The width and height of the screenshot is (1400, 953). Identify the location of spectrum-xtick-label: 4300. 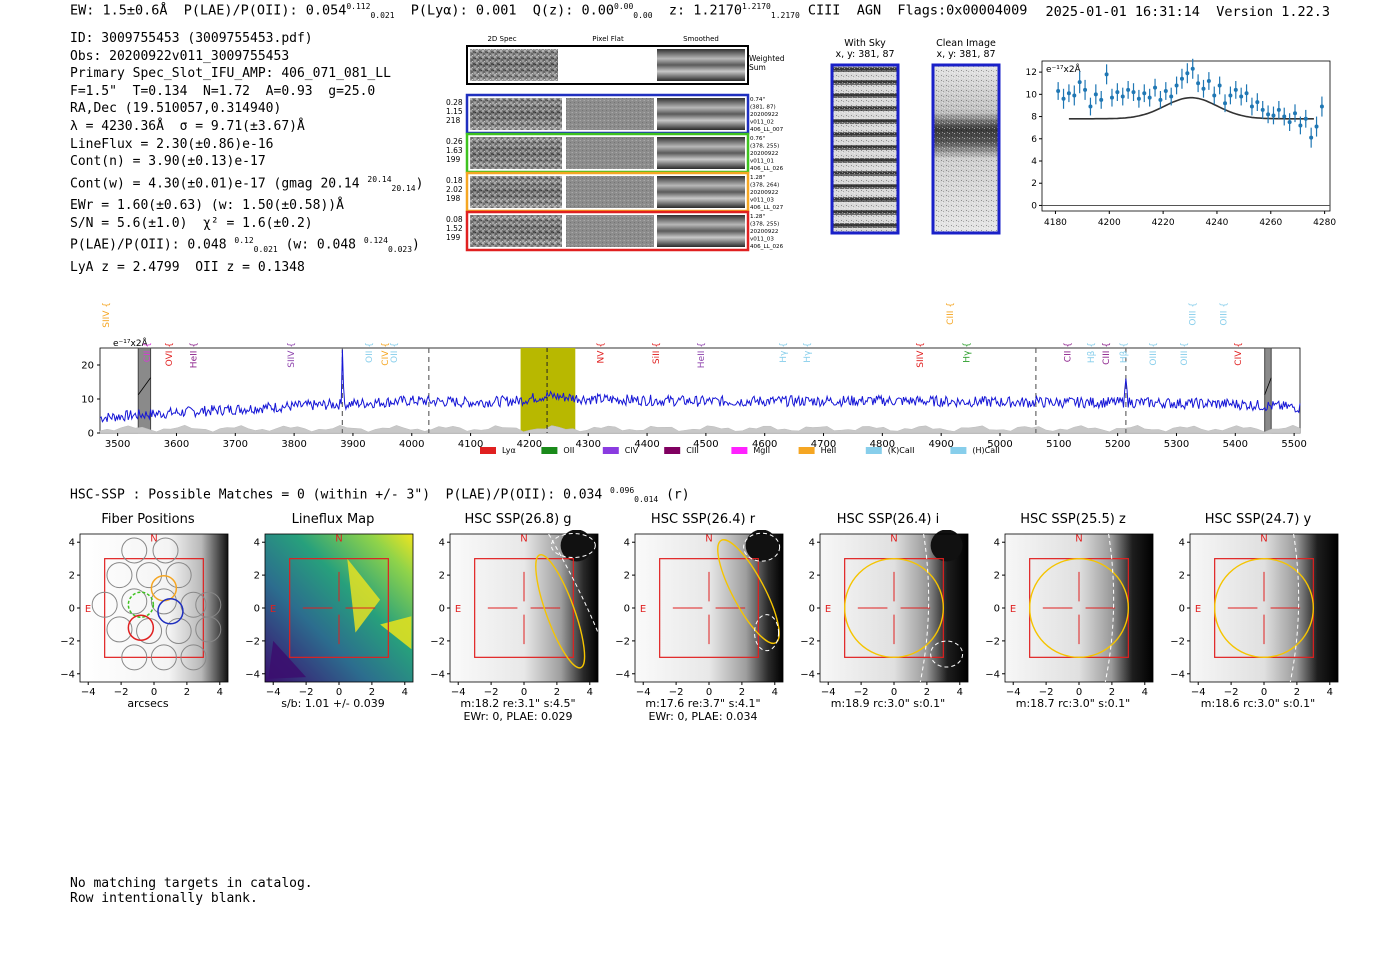
(588, 444).